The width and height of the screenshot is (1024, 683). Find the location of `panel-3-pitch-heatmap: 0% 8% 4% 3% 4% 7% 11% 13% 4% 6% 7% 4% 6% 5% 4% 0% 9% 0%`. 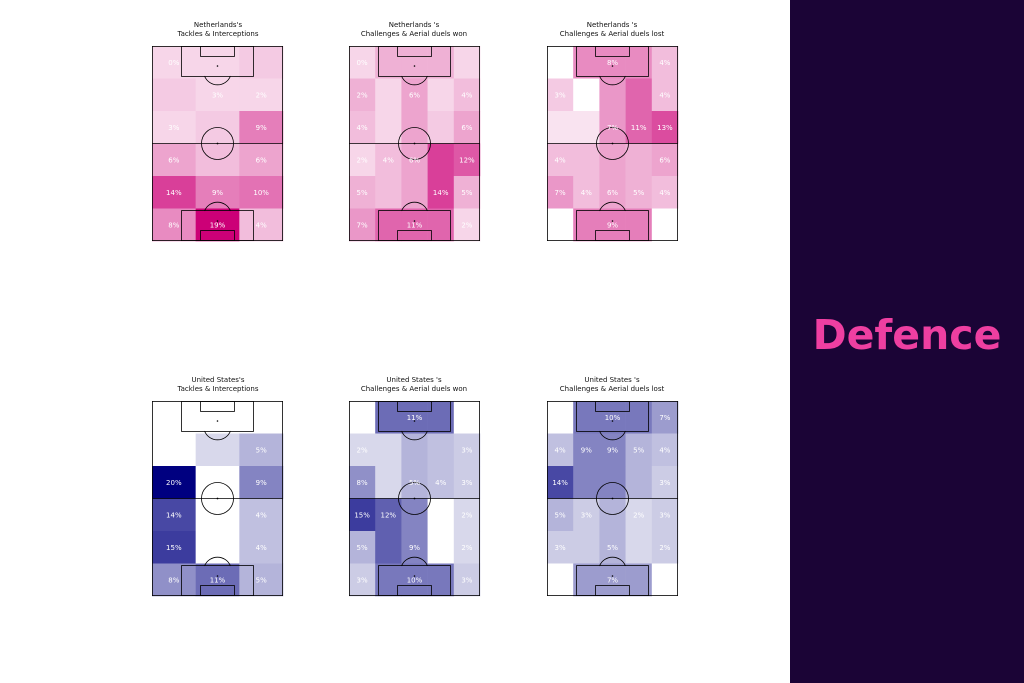

panel-3-pitch-heatmap: 0% 8% 4% 3% 4% 7% 11% 13% 4% 6% 7% 4% 6% 5% 4% 0% 9% 0% is located at coordinates (613, 144).